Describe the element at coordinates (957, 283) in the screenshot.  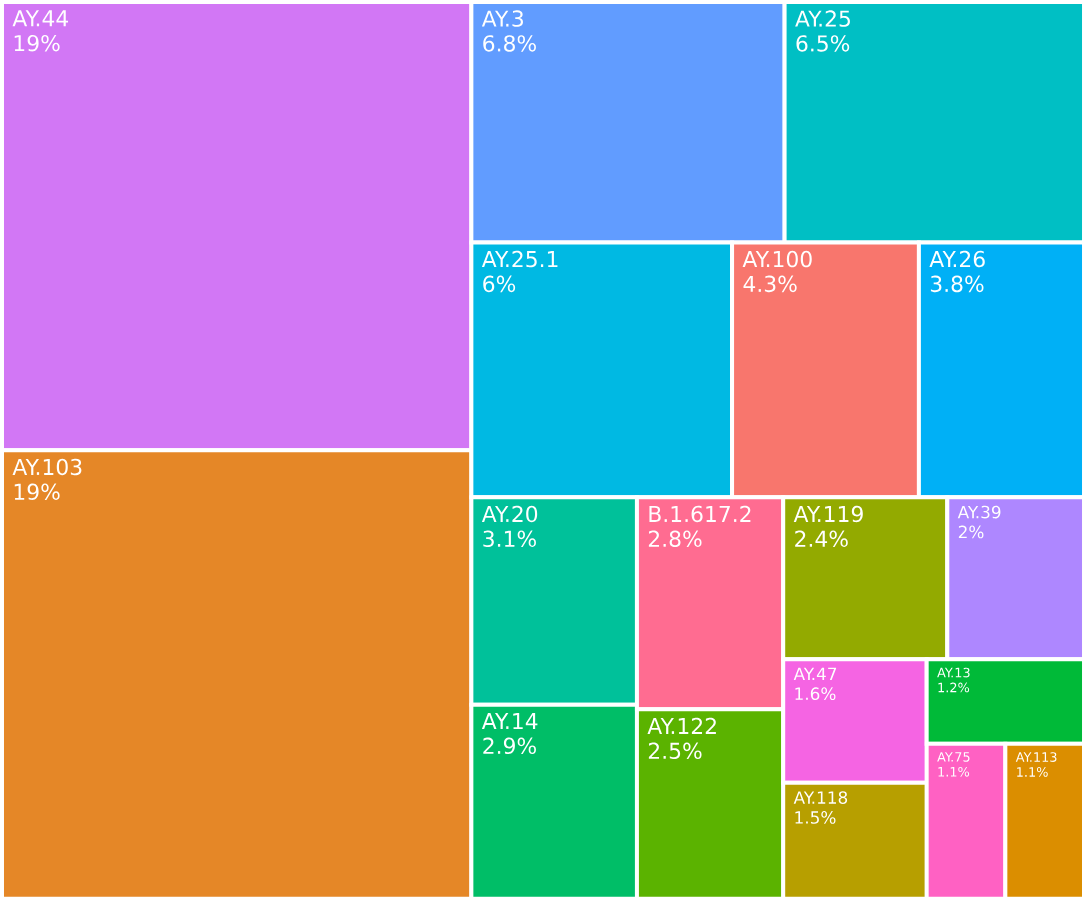
I see `data-label: 3.8%` at that location.